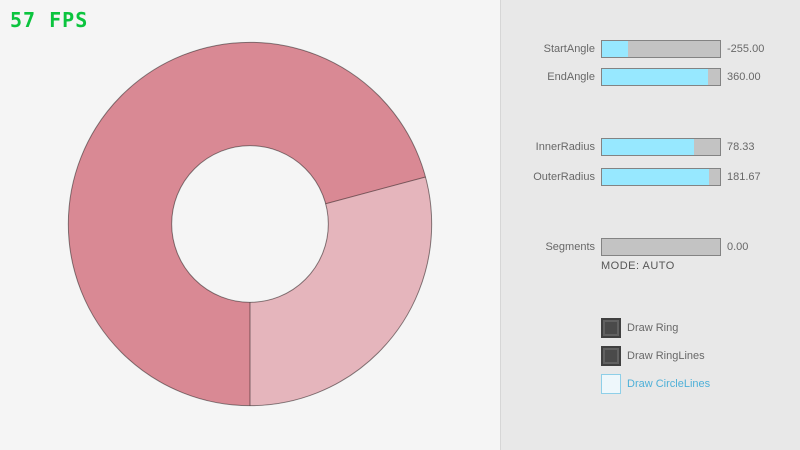  Describe the element at coordinates (666, 356) in the screenshot. I see `checkbox-label: Draw RingLines` at that location.